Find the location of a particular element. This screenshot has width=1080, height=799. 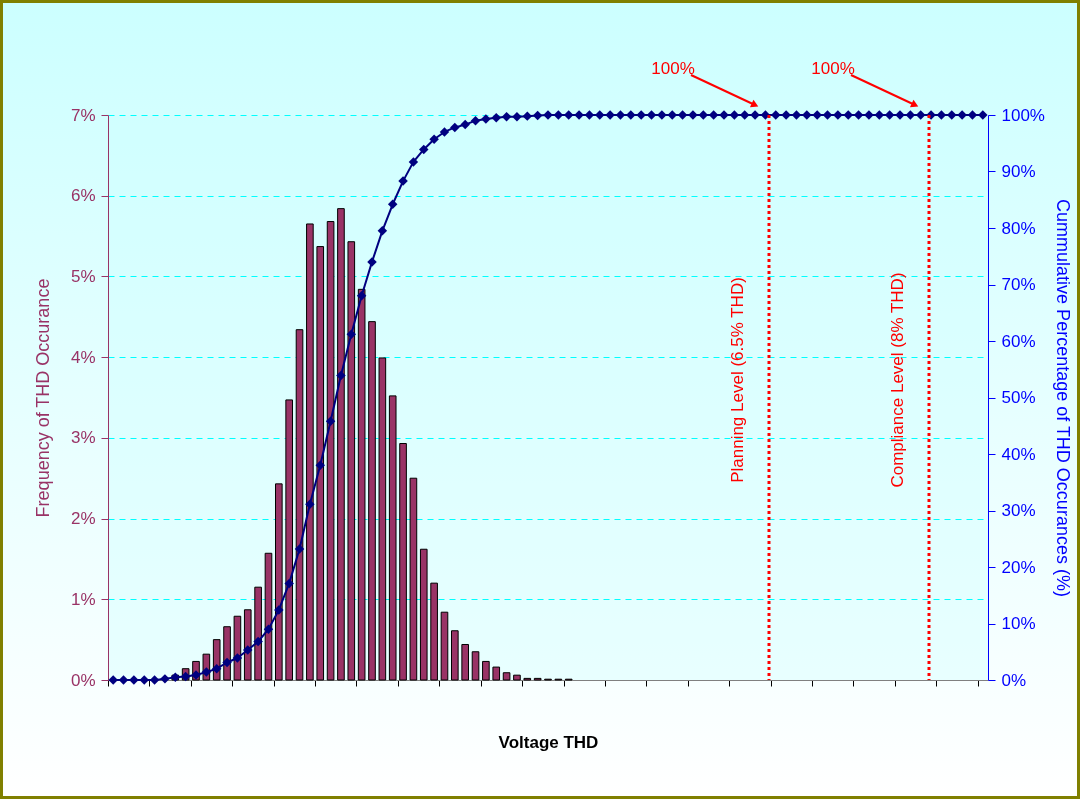

annotation: Planning Level (6.5% THD) is located at coordinates (737, 380).